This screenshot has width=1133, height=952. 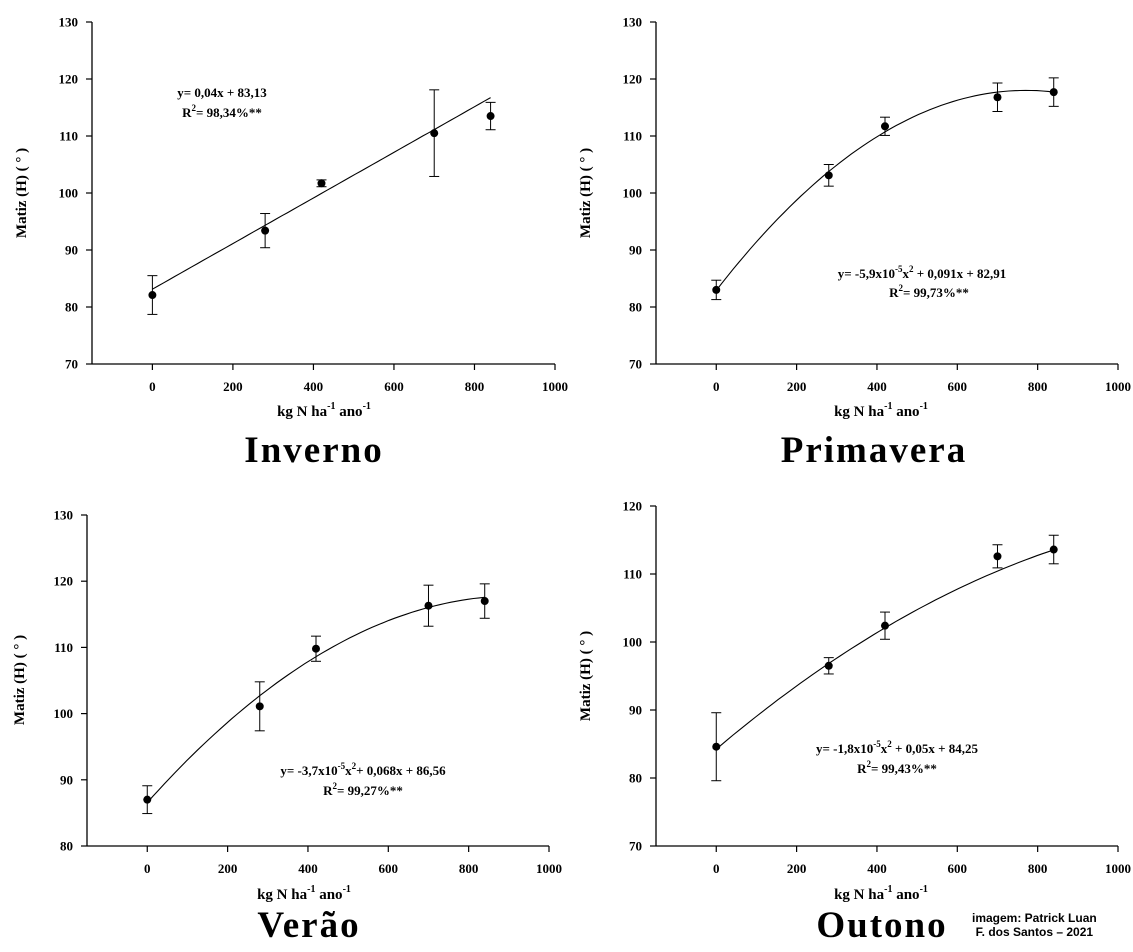 What do you see at coordinates (222, 92) in the screenshot?
I see `regression-equation: y= 0,04x + 83,13` at bounding box center [222, 92].